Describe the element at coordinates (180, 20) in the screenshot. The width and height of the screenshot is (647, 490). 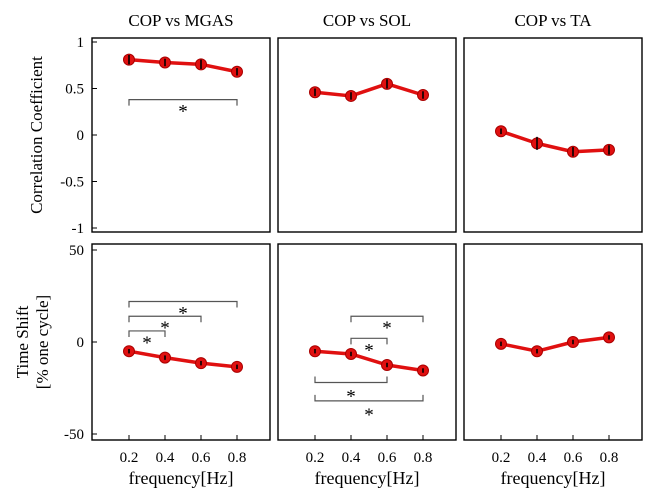
I see `panel-title: COP vs MGAS` at that location.